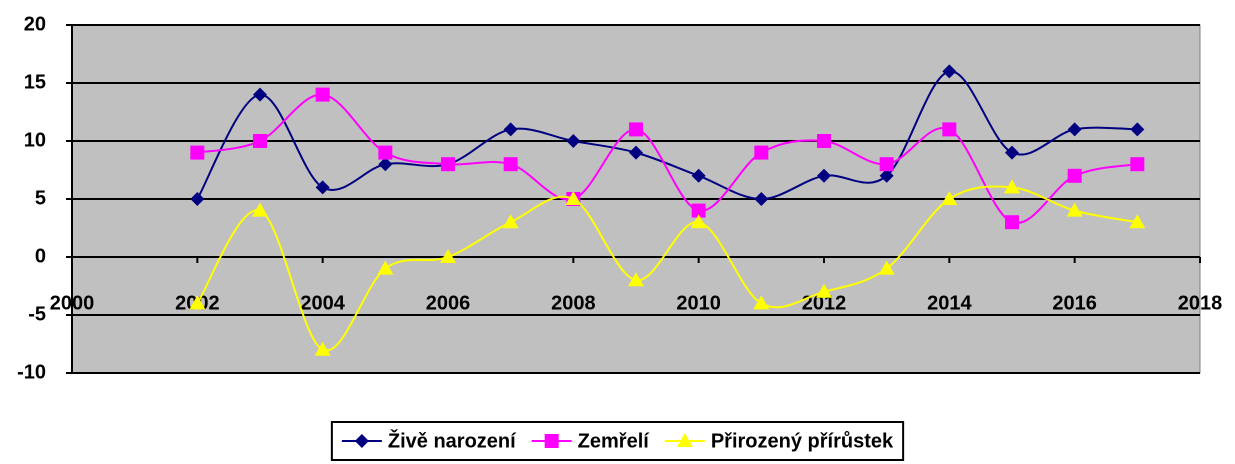  Describe the element at coordinates (31, 372) in the screenshot. I see `y-tick-label: -10` at that location.